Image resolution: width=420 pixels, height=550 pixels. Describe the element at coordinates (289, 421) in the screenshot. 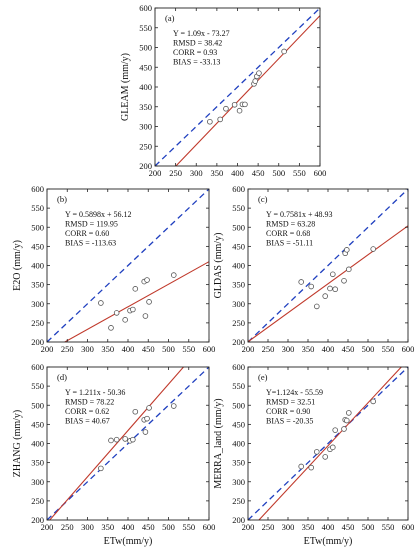

I see `stats-line: BIAS = -20.35` at that location.